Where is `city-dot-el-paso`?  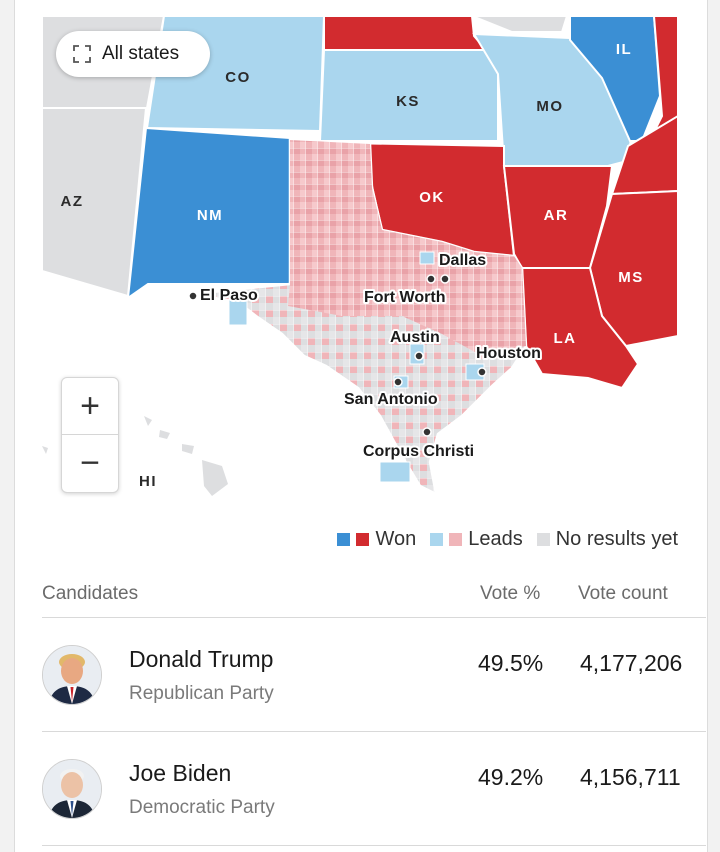 city-dot-el-paso is located at coordinates (193, 296).